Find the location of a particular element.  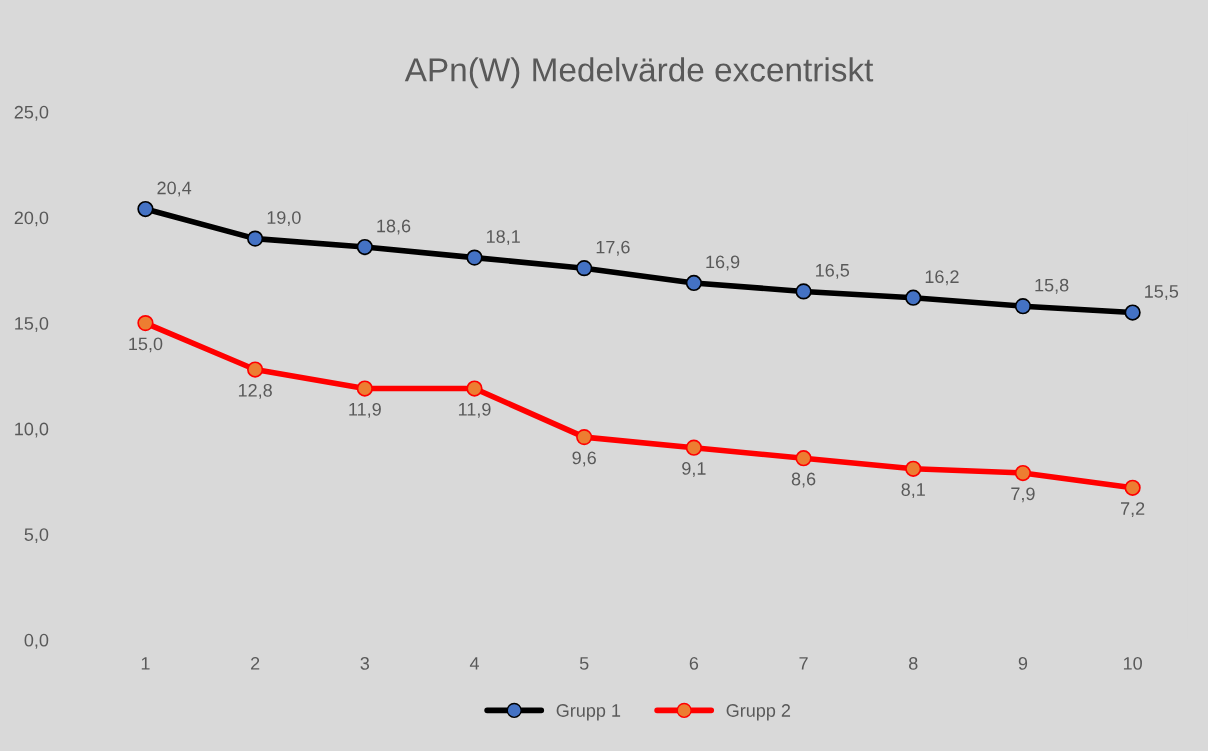

x-tick-label: 9 is located at coordinates (1023, 663).